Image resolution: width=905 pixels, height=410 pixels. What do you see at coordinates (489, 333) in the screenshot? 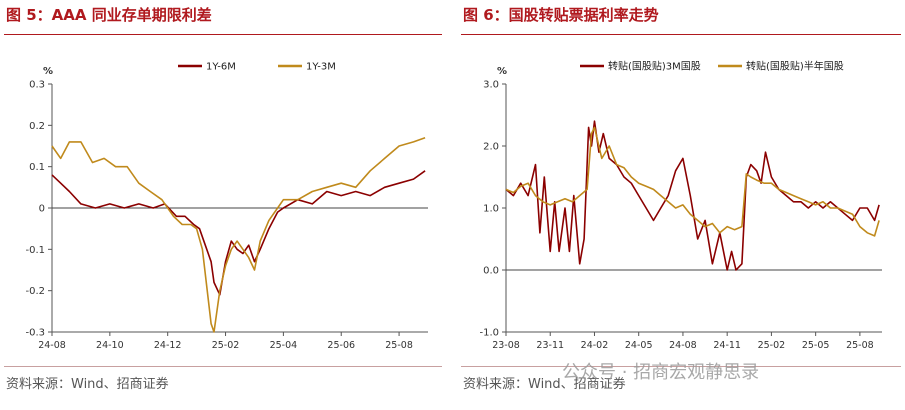
I see `y-tick-label: -1.0` at bounding box center [489, 333].